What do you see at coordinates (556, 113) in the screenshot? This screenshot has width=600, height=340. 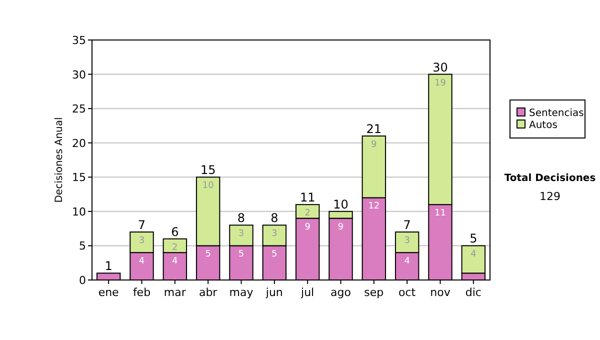 I see `legend-label: Sentencias` at bounding box center [556, 113].